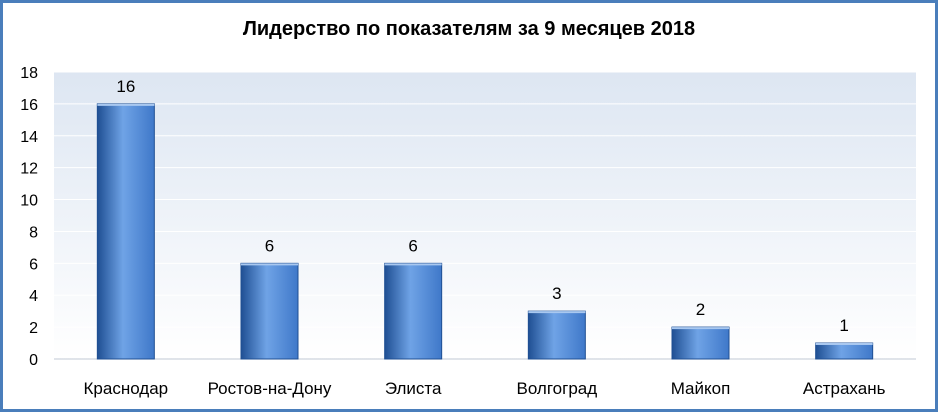 The image size is (938, 412). I want to click on y-tick-label: 16, so click(29, 105).